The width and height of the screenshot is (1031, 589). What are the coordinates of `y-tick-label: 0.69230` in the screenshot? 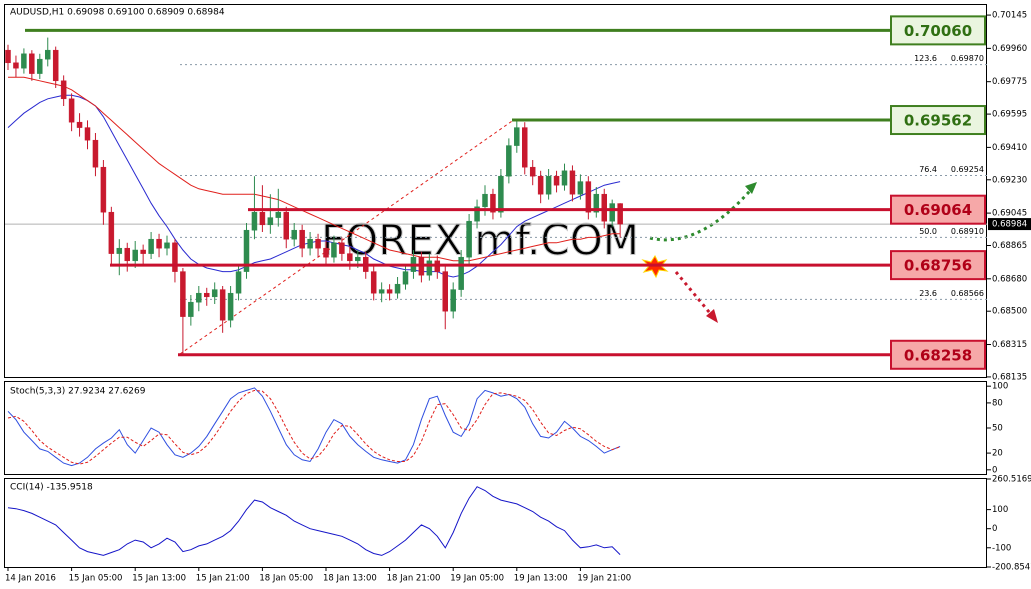 It's located at (1009, 180).